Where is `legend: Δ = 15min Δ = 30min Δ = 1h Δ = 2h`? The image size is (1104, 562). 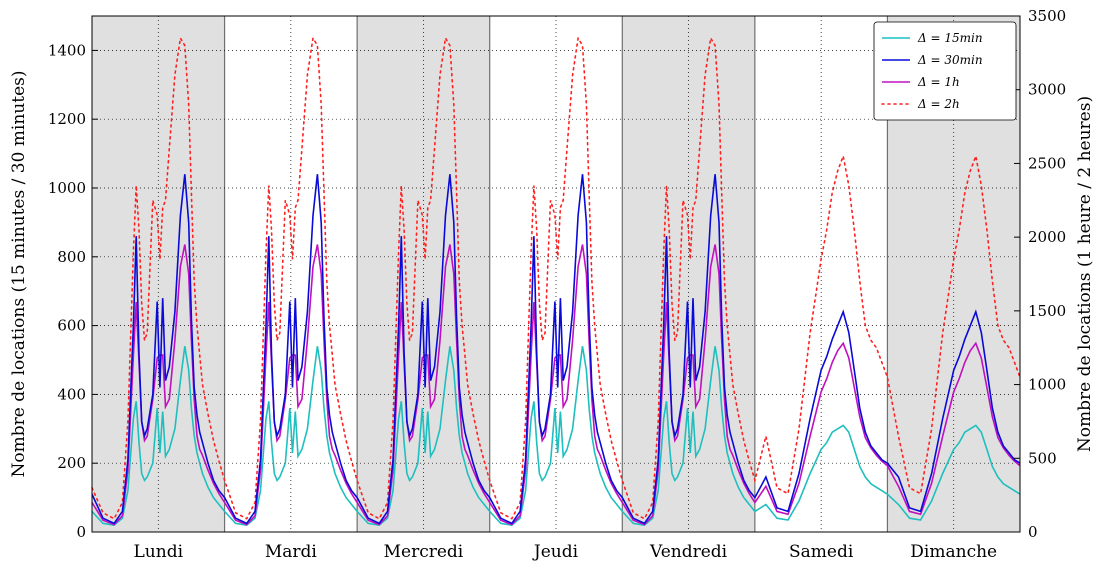 legend: Δ = 15min Δ = 30min Δ = 1h Δ = 2h is located at coordinates (945, 71).